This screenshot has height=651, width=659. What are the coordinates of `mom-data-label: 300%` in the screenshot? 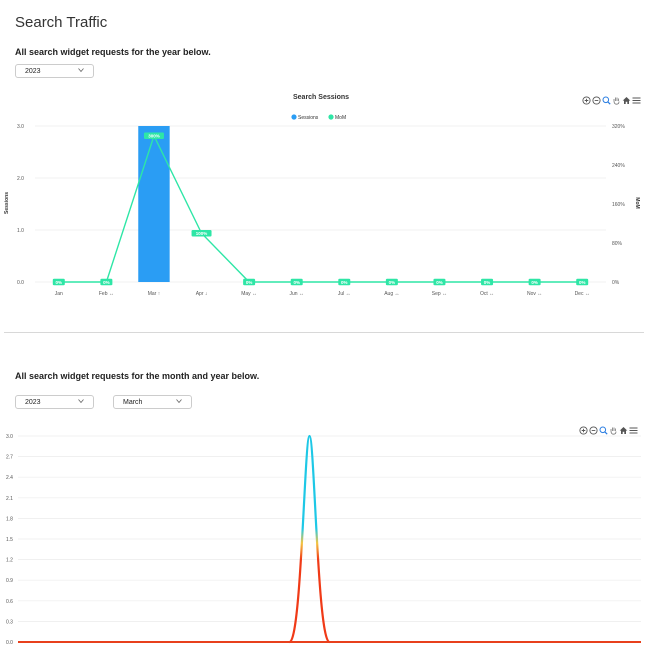 It's located at (154, 136).